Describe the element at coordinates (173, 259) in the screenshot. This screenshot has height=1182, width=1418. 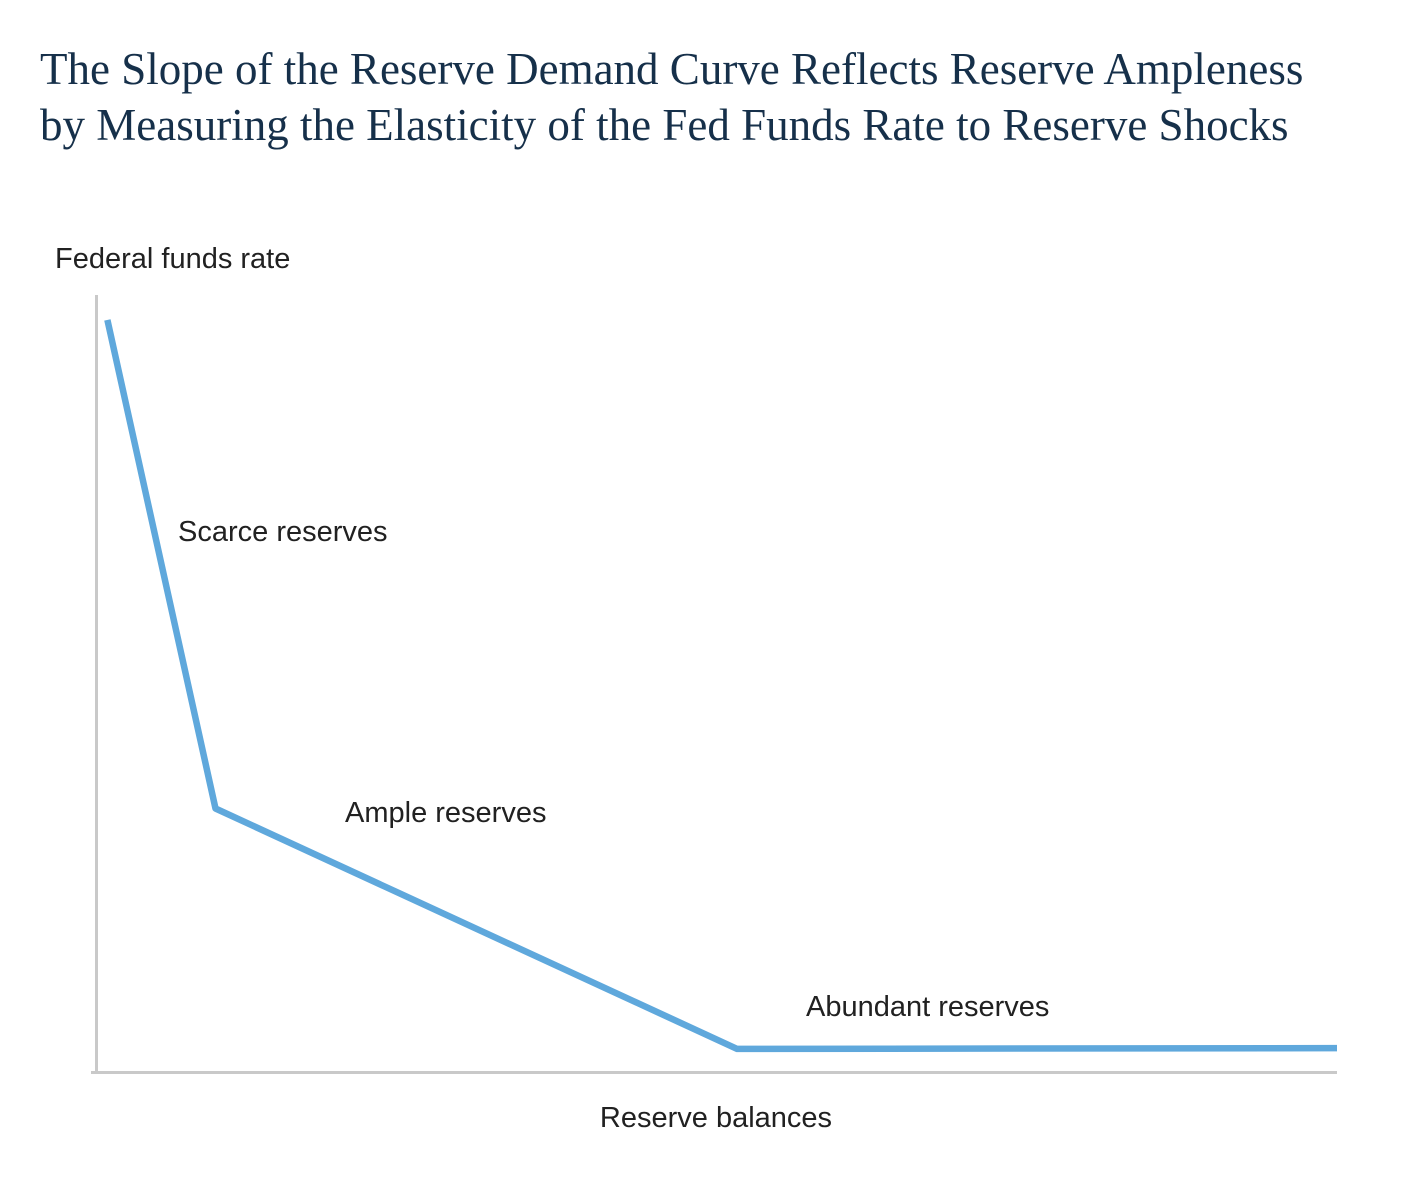
I see `y-axis-label: Federal funds rate` at that location.